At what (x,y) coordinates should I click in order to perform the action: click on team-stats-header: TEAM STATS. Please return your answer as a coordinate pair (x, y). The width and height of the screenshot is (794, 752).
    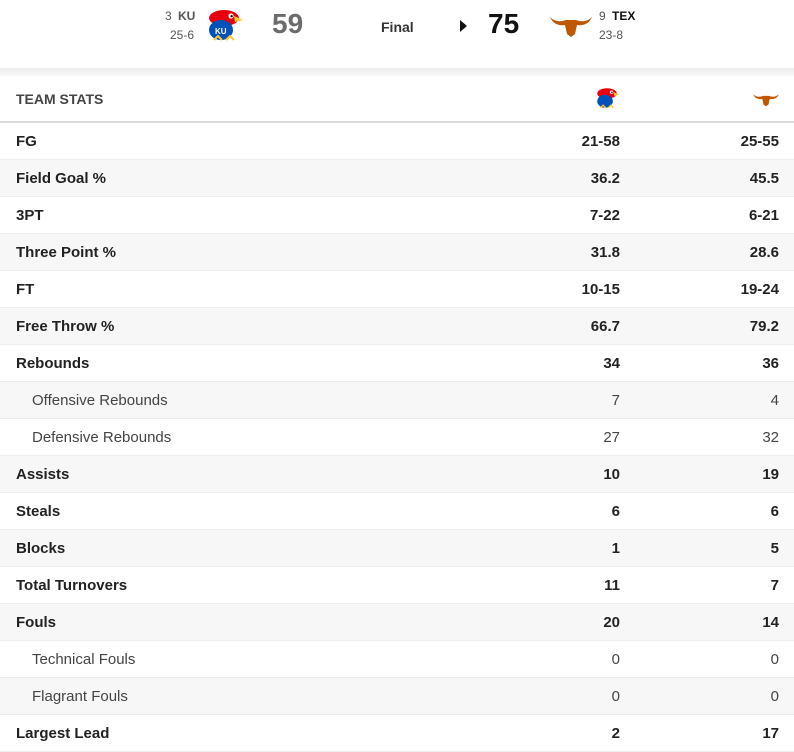
    Looking at the image, I should click on (397, 98).